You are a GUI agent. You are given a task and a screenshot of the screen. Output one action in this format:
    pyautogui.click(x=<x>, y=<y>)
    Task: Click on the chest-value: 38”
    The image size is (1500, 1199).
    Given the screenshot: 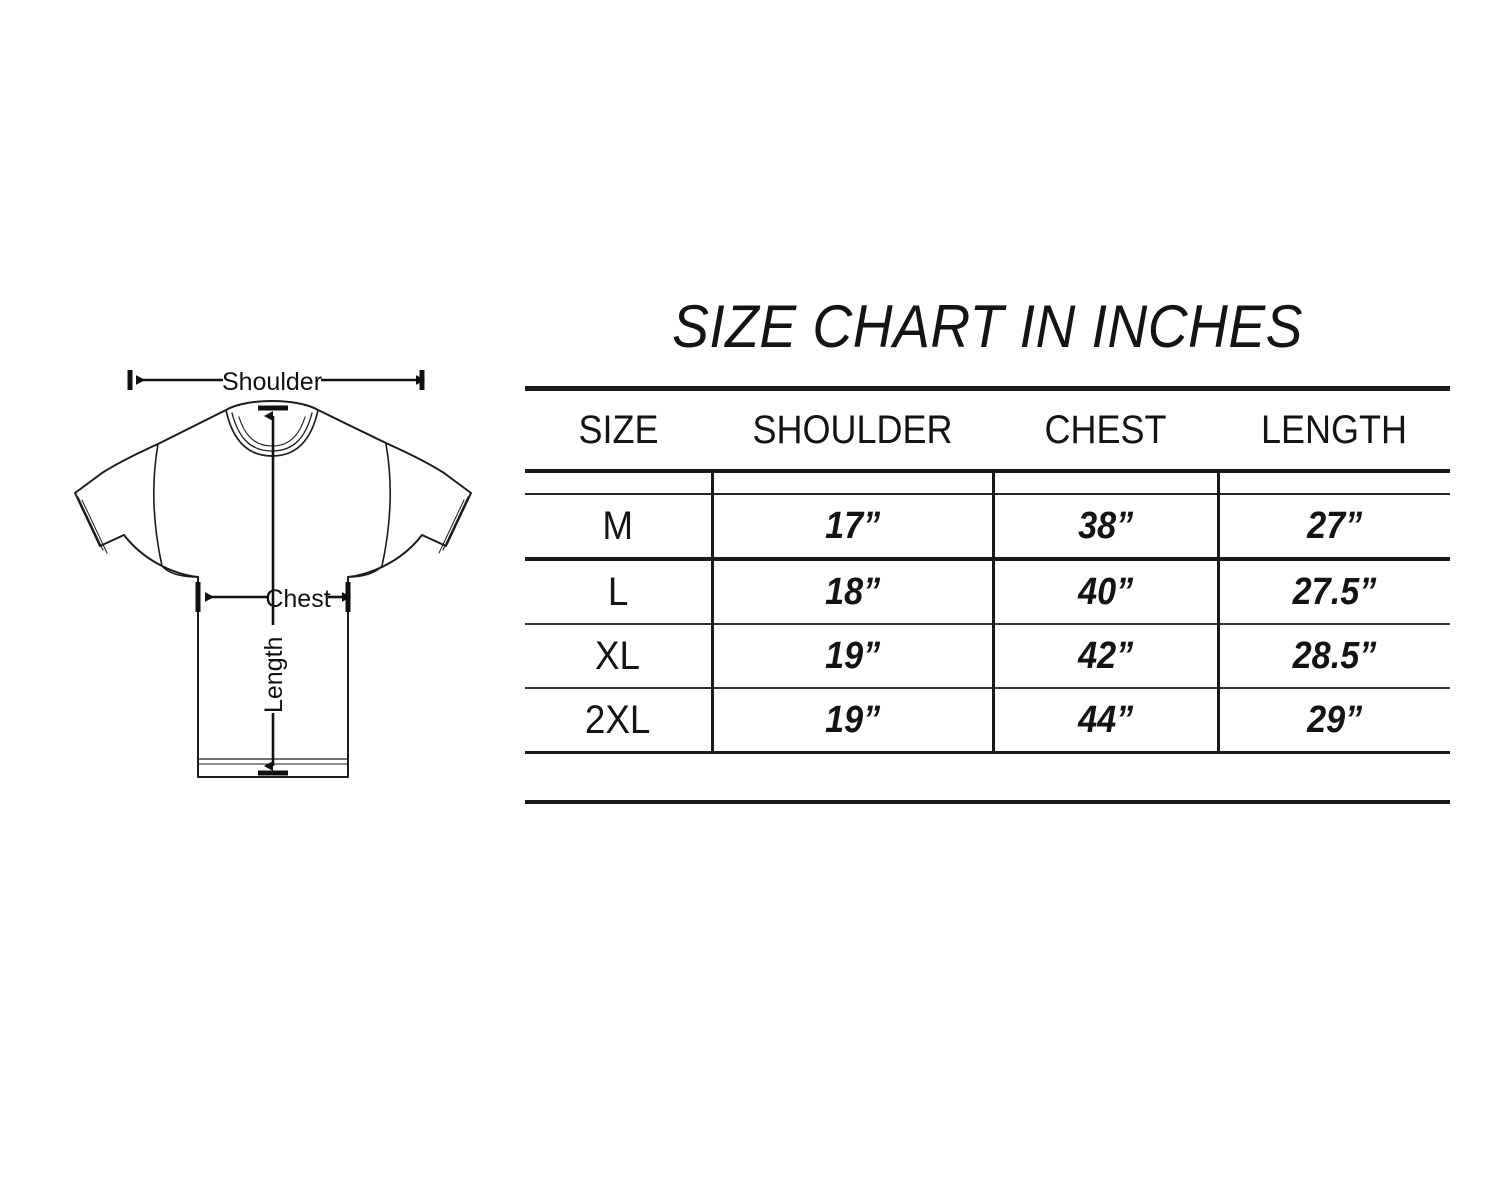 What is the action you would take?
    pyautogui.click(x=1105, y=525)
    